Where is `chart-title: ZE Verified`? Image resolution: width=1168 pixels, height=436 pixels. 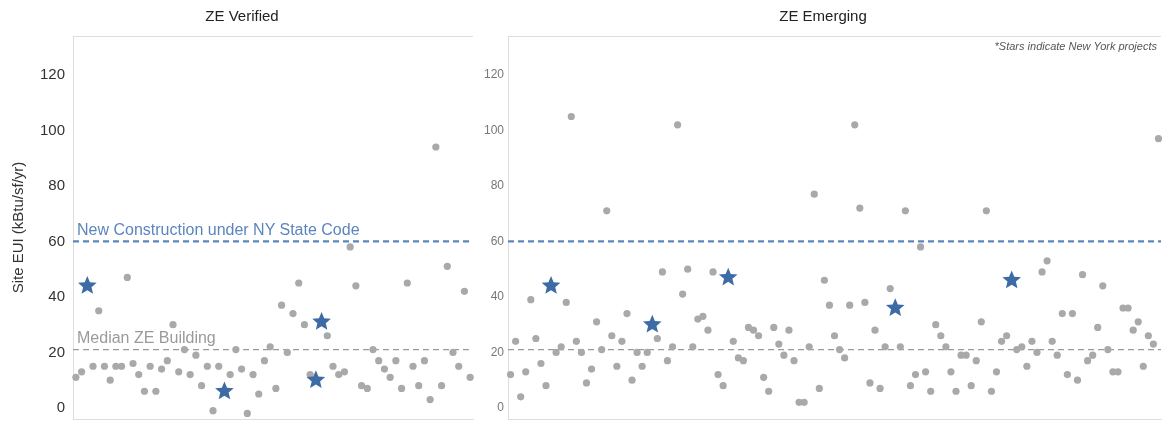 chart-title: ZE Verified is located at coordinates (242, 16).